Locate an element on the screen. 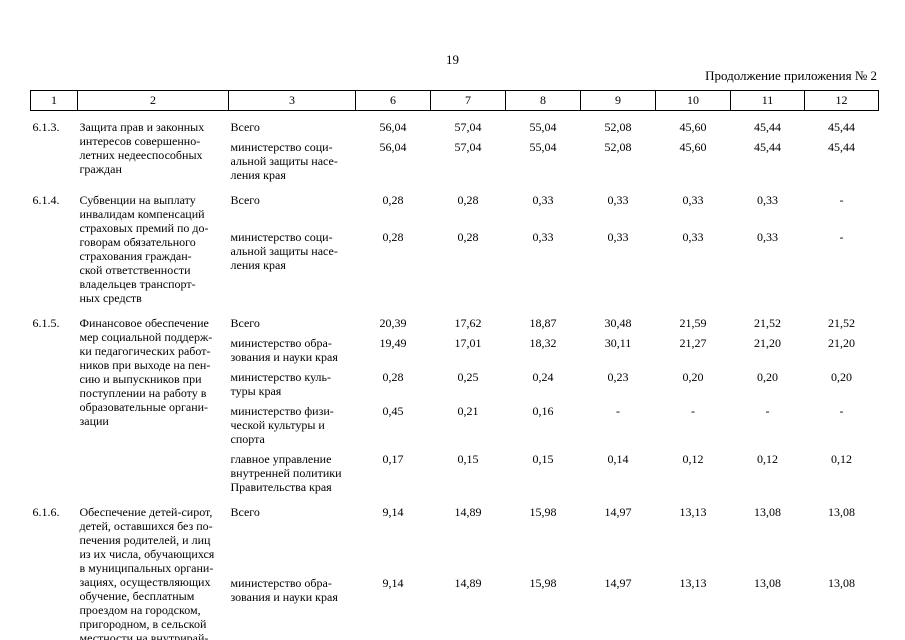 This screenshot has height=640, width=905. executor-cell: министерство куль- туры края is located at coordinates (281, 384).